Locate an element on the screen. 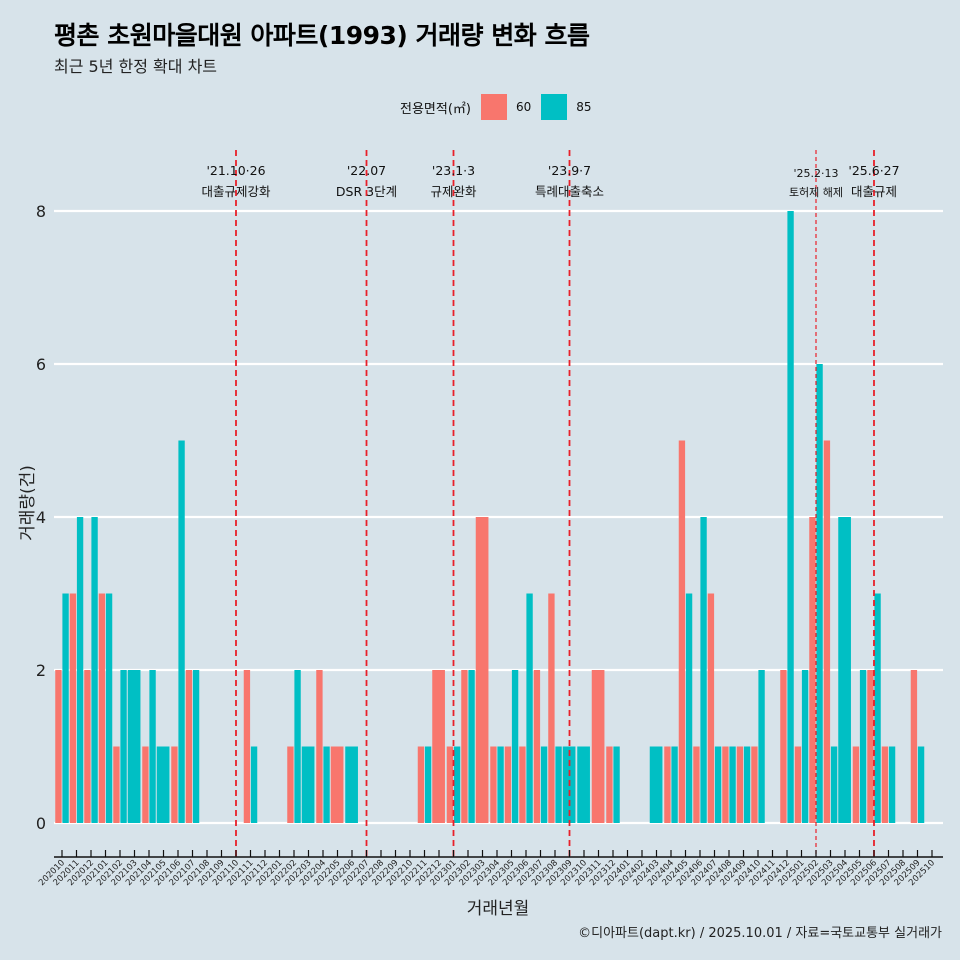 The height and width of the screenshot is (960, 960). event-name-label: 토허제 해제 is located at coordinates (816, 192).